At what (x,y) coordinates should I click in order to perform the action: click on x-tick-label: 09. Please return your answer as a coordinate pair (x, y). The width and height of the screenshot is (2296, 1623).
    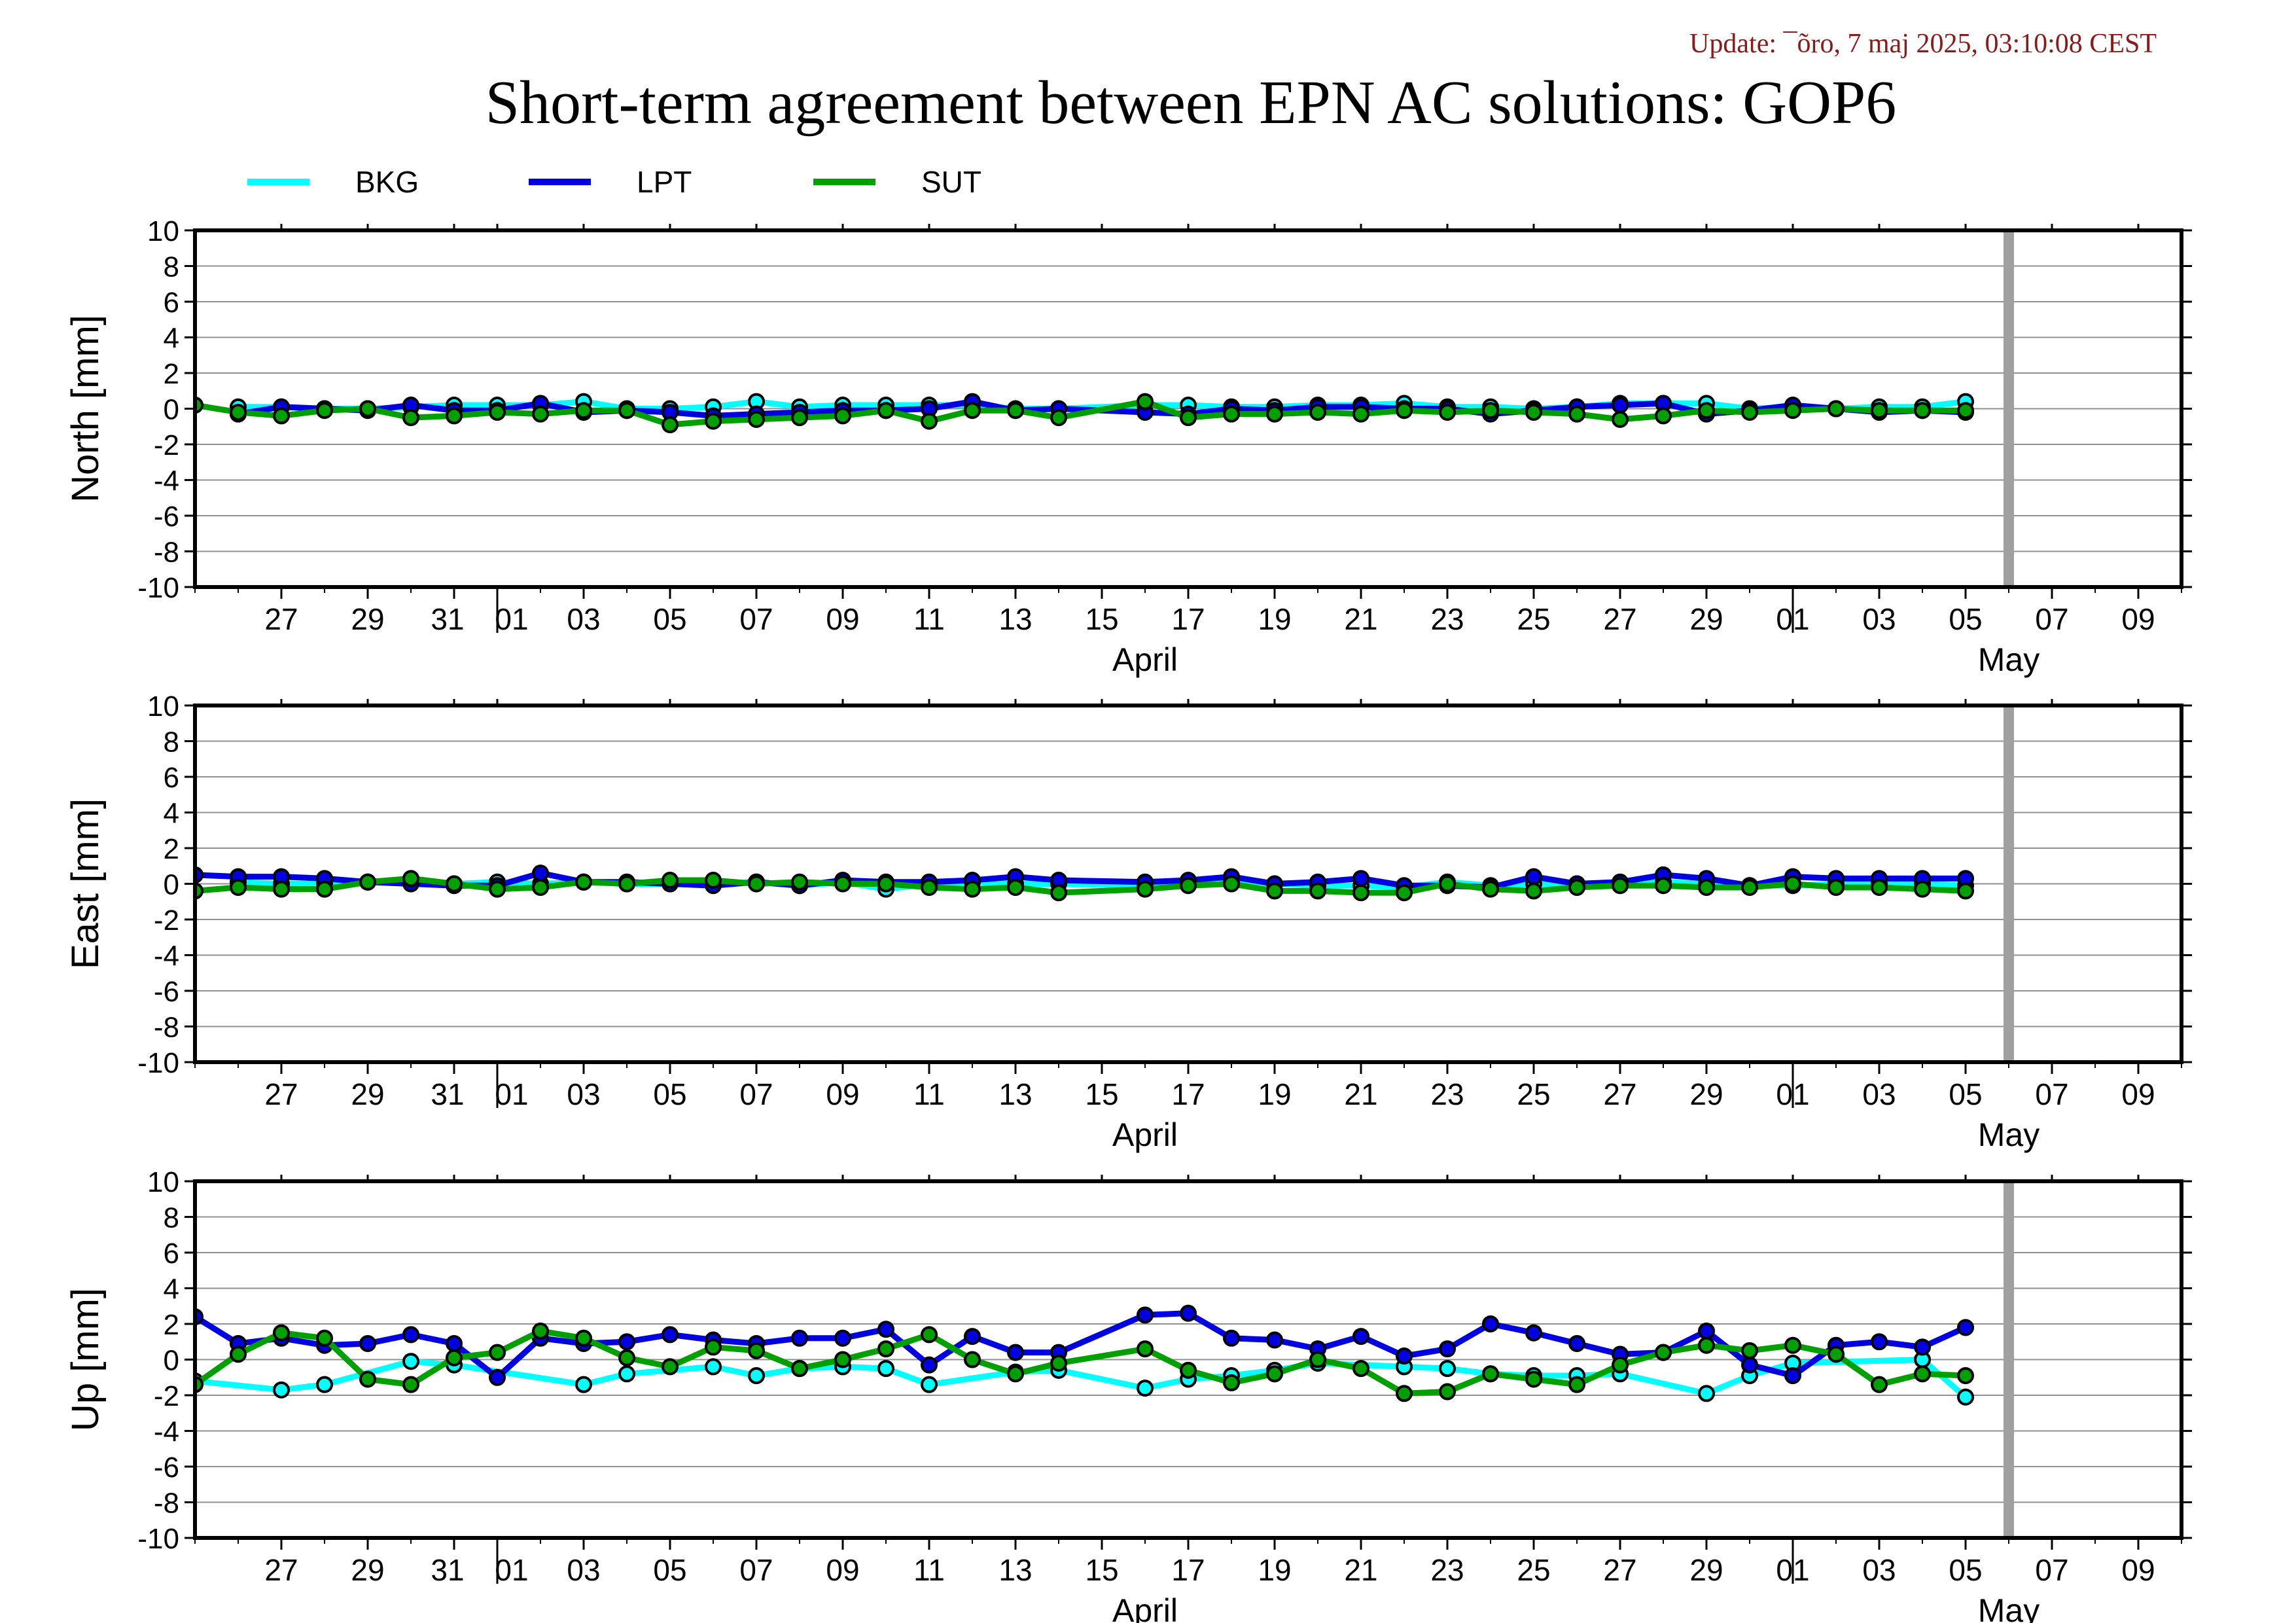
    Looking at the image, I should click on (2138, 619).